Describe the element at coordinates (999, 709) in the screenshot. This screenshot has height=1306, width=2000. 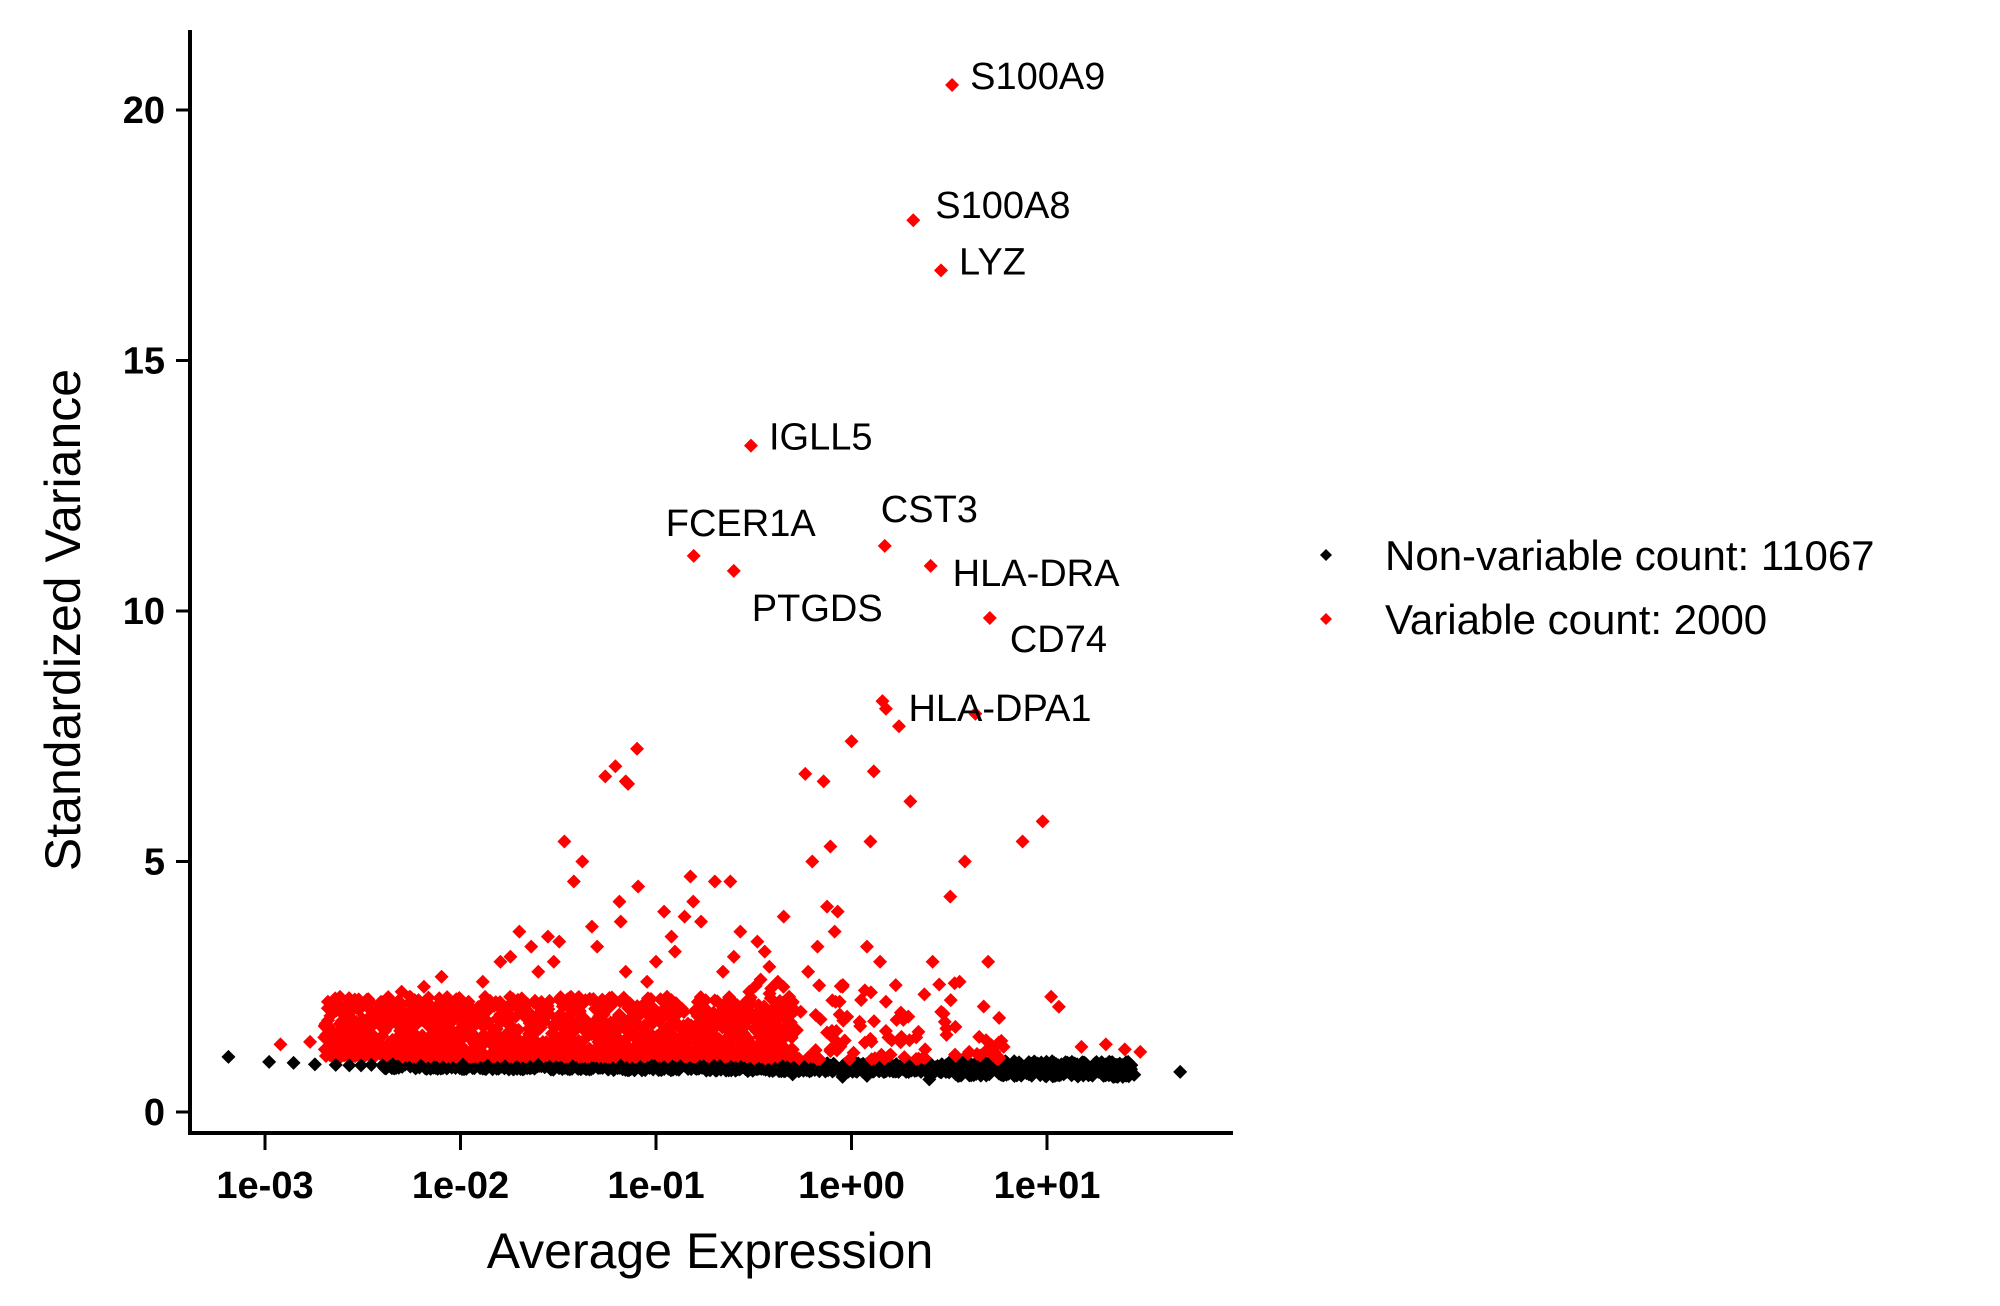
I see `gene-label-hla-dpa1: HLA-DPA1` at that location.